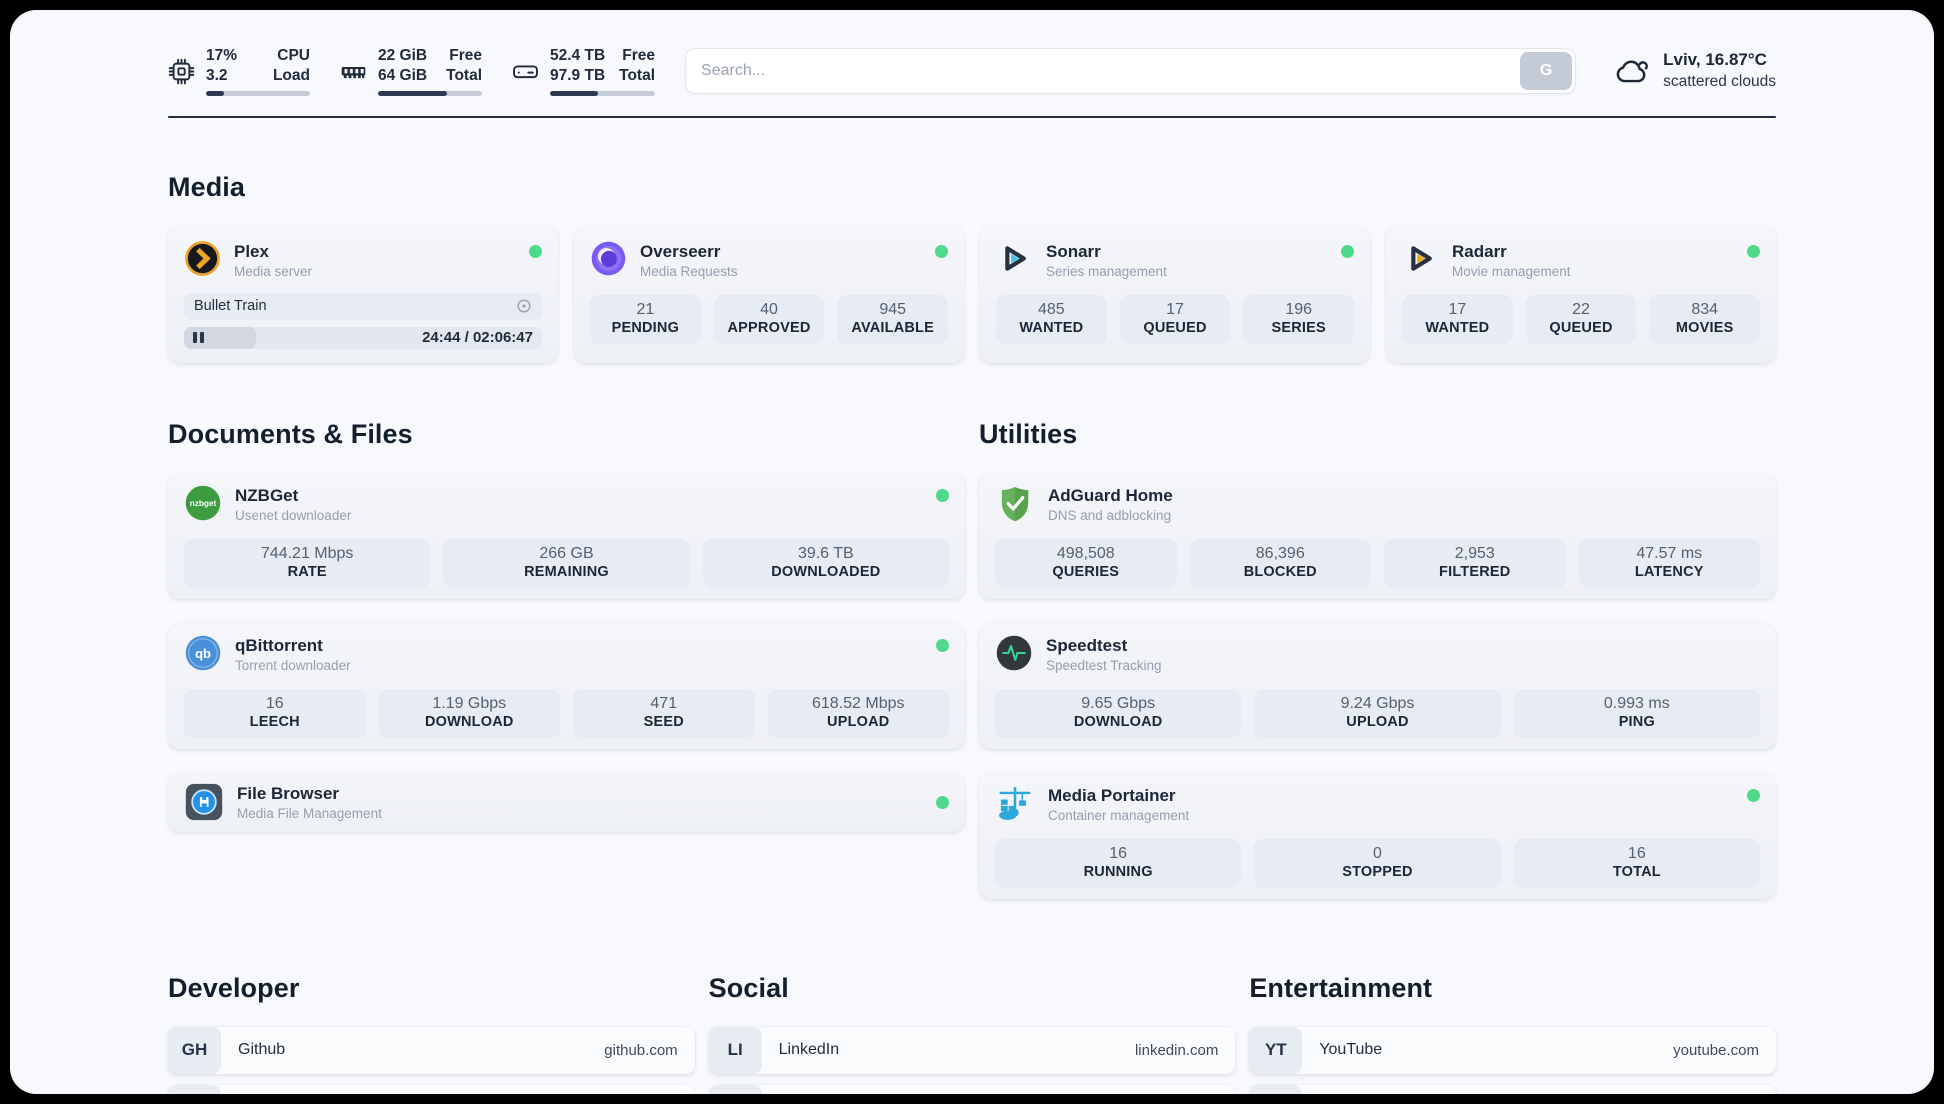 Image resolution: width=1944 pixels, height=1104 pixels. What do you see at coordinates (477, 338) in the screenshot?
I see `playback-time: 24:44 / 02:06:47` at bounding box center [477, 338].